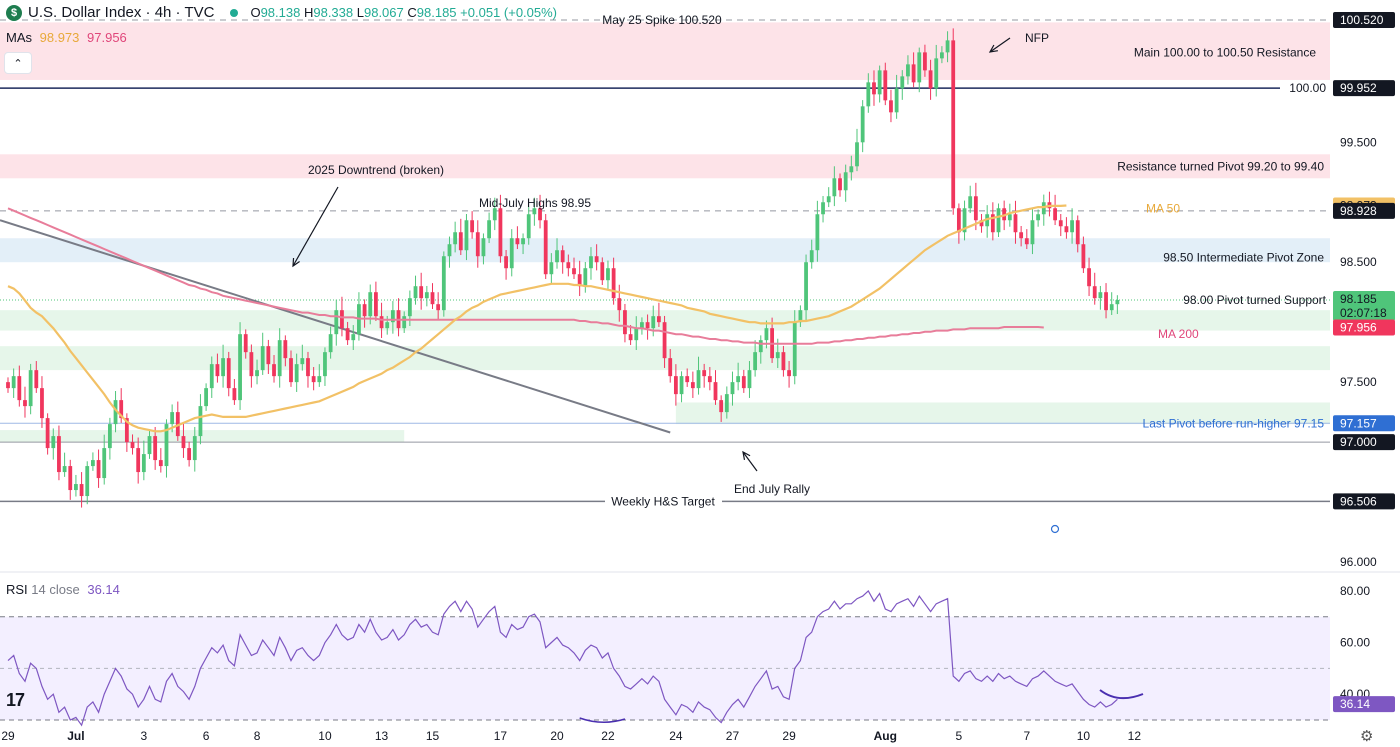 The height and width of the screenshot is (747, 1400). What do you see at coordinates (376, 170) in the screenshot?
I see `downtrend-label: 2025 Downtrend (broken)` at bounding box center [376, 170].